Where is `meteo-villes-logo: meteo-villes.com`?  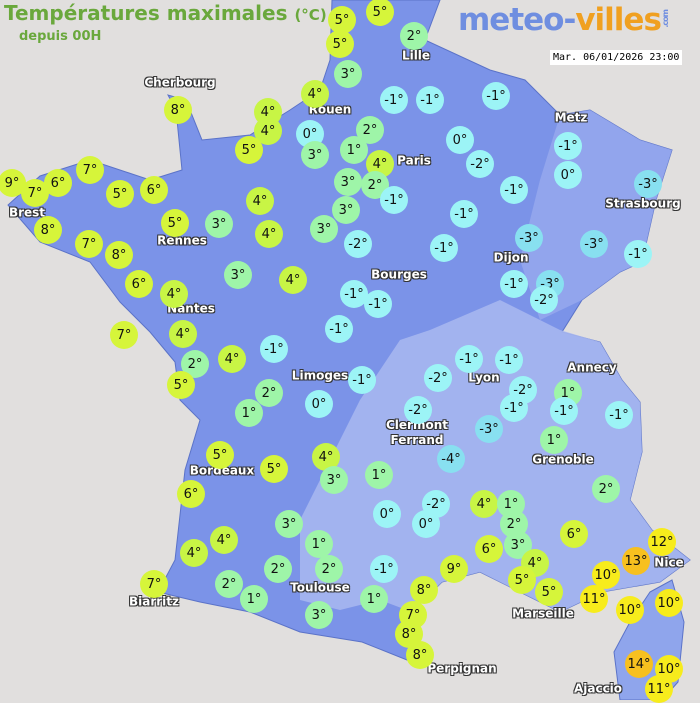 meteo-villes-logo: meteo-villes.com is located at coordinates (564, 20).